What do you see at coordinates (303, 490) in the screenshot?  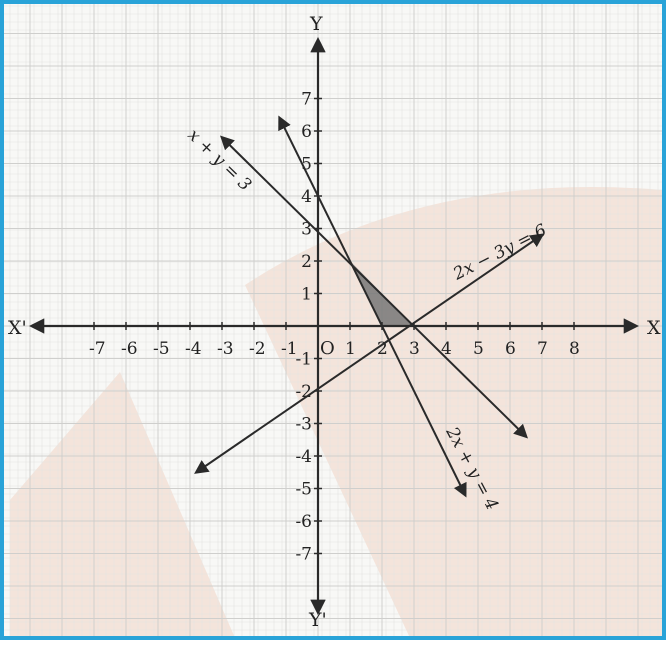 I see `y-tick-label: -5` at bounding box center [303, 490].